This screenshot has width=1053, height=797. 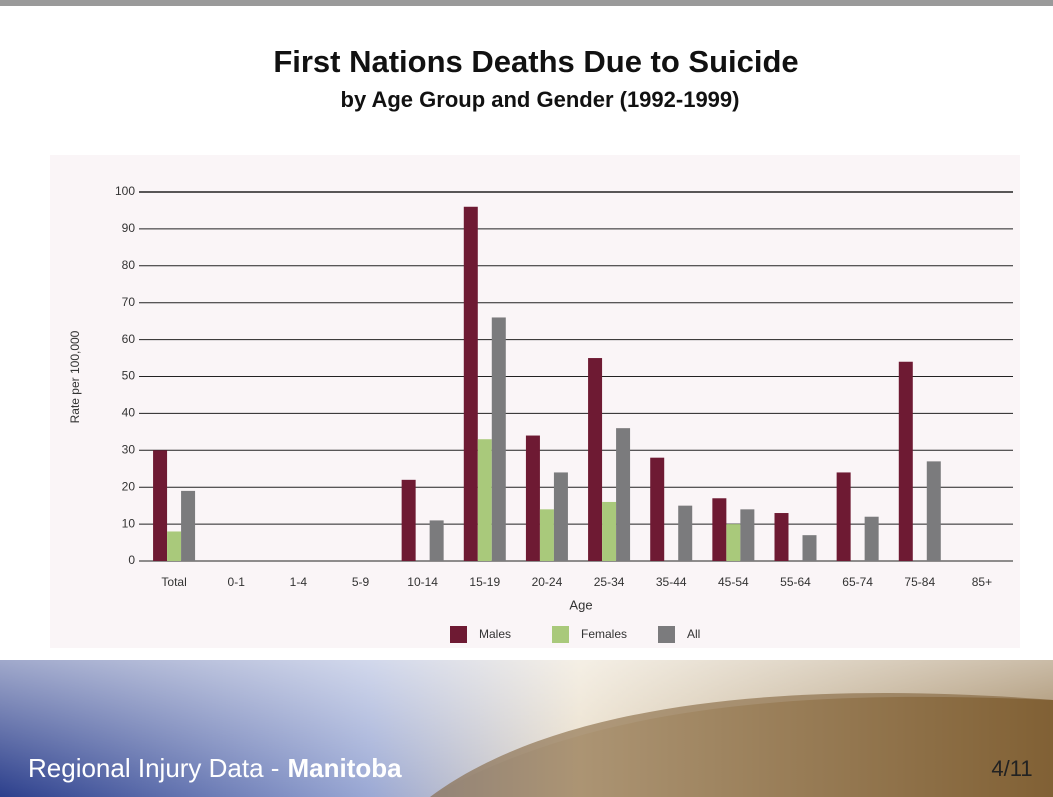 What do you see at coordinates (129, 449) in the screenshot?
I see `y-tick-label: 30` at bounding box center [129, 449].